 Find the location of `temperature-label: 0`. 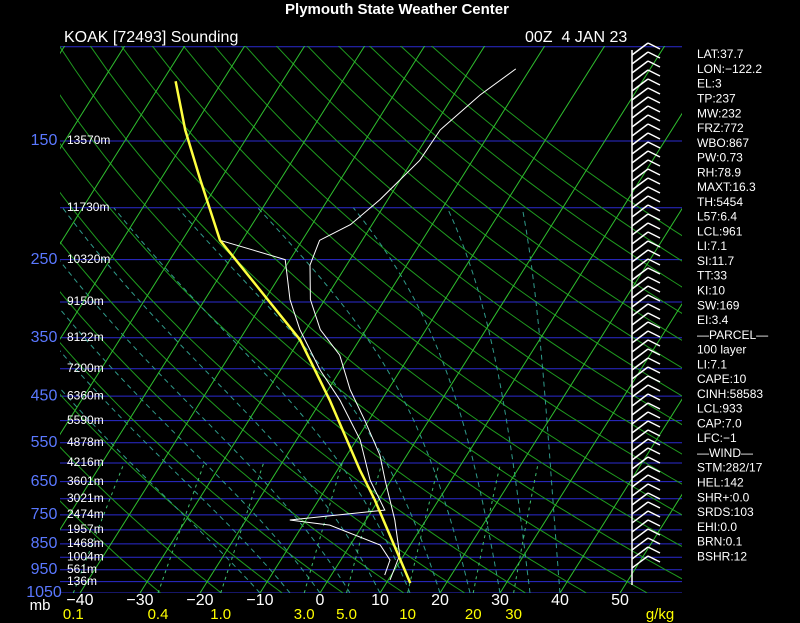

temperature-label: 0 is located at coordinates (320, 600).